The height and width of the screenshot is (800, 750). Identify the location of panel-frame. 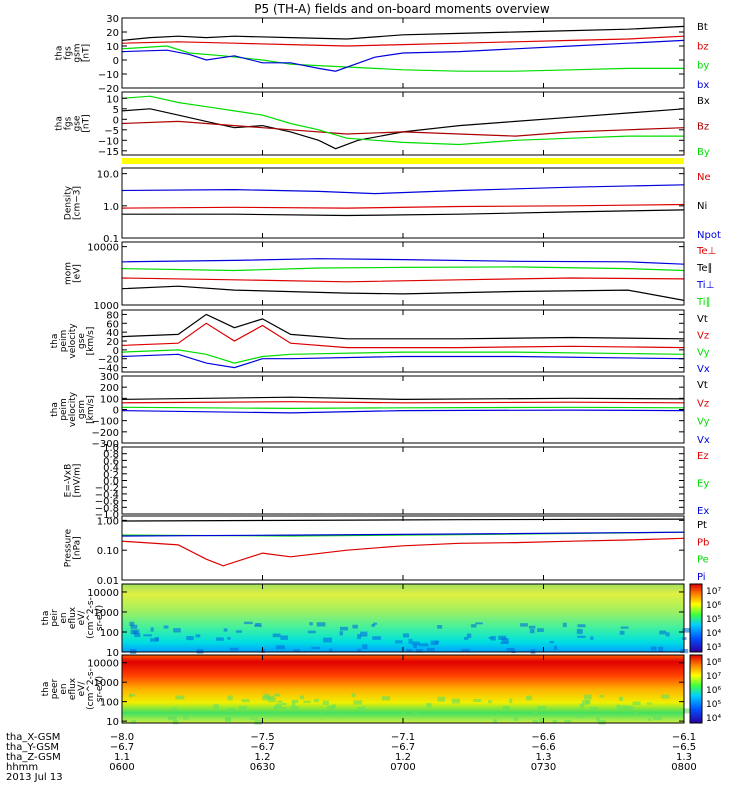
(403, 480).